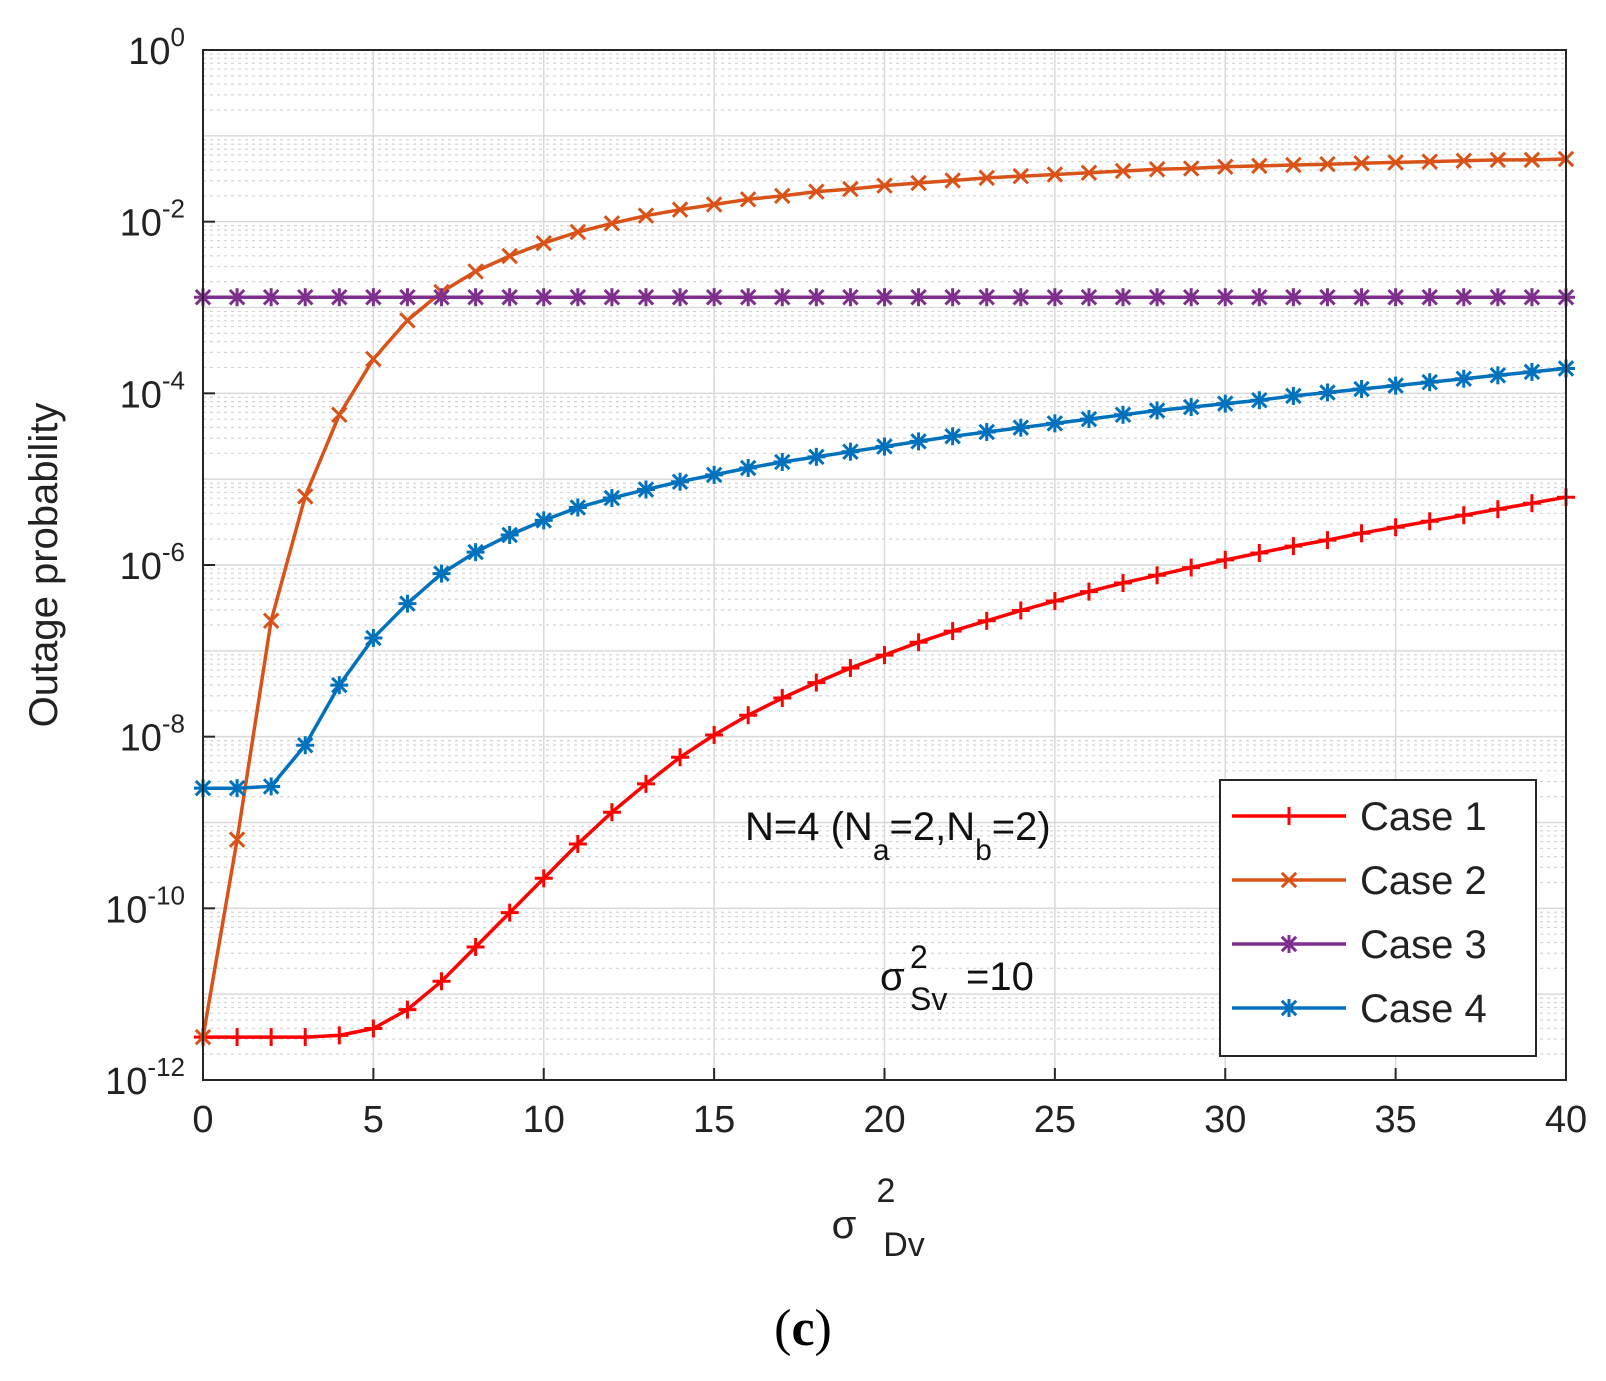 The height and width of the screenshot is (1381, 1606). What do you see at coordinates (173, 552) in the screenshot?
I see `y-tick-exponent: -6` at bounding box center [173, 552].